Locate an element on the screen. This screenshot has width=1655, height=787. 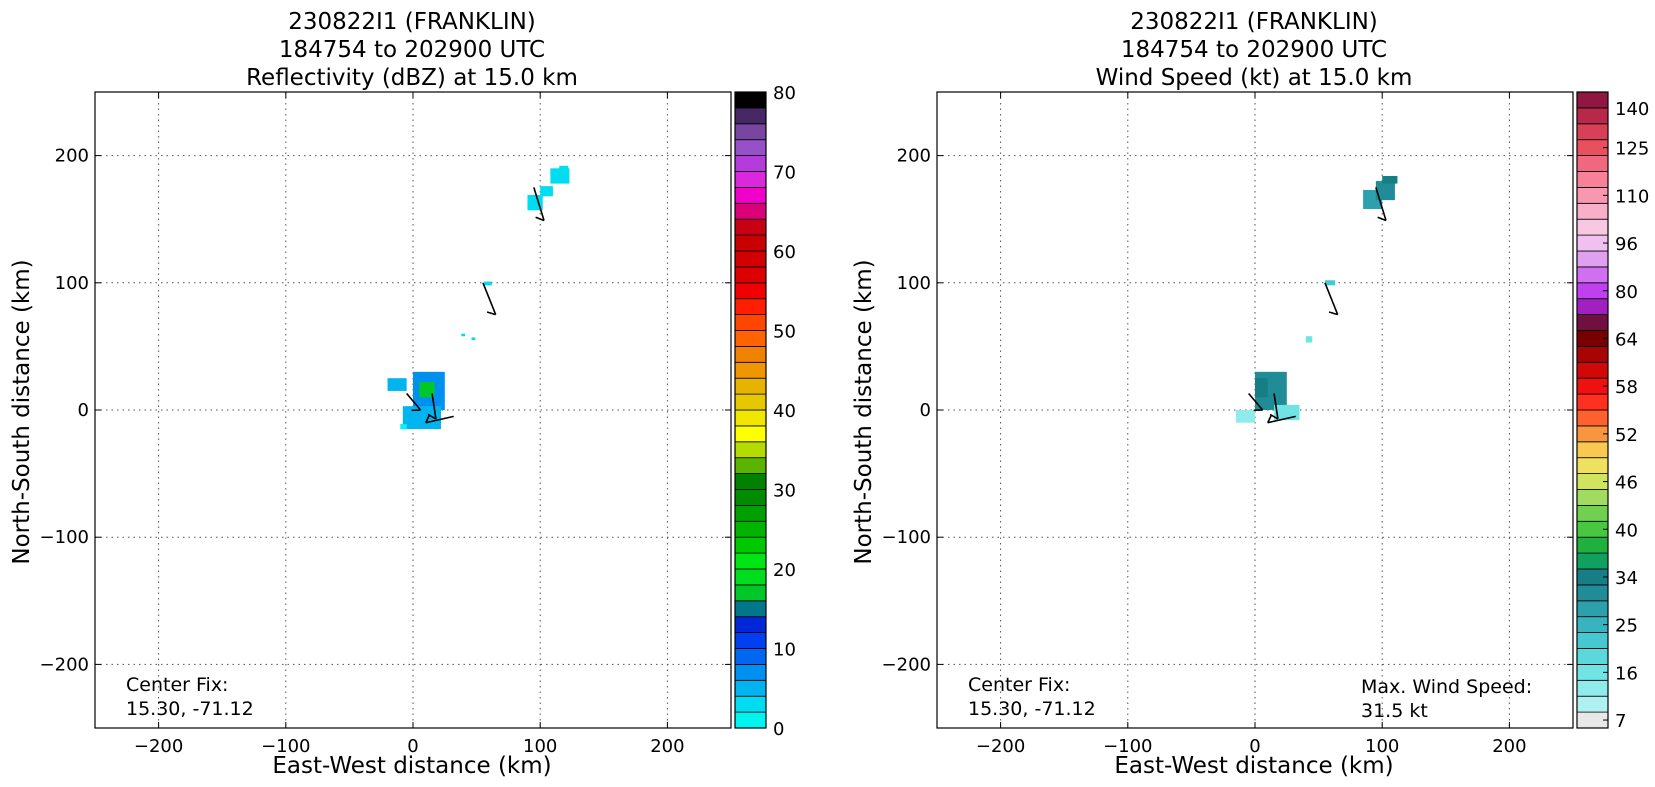
colorbar-tick-label: 60 is located at coordinates (784, 252).